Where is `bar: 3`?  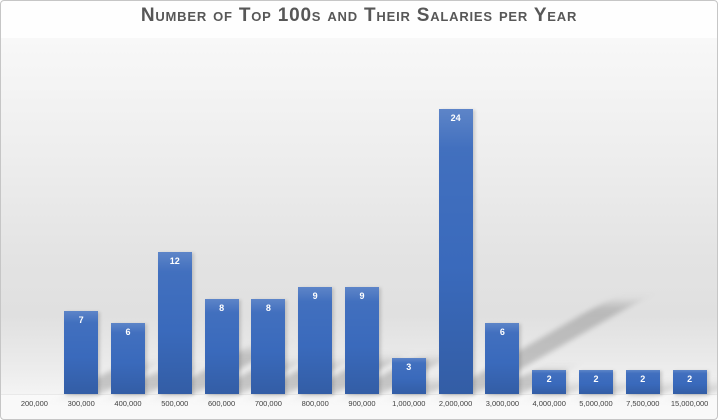 bar: 3 is located at coordinates (408, 376).